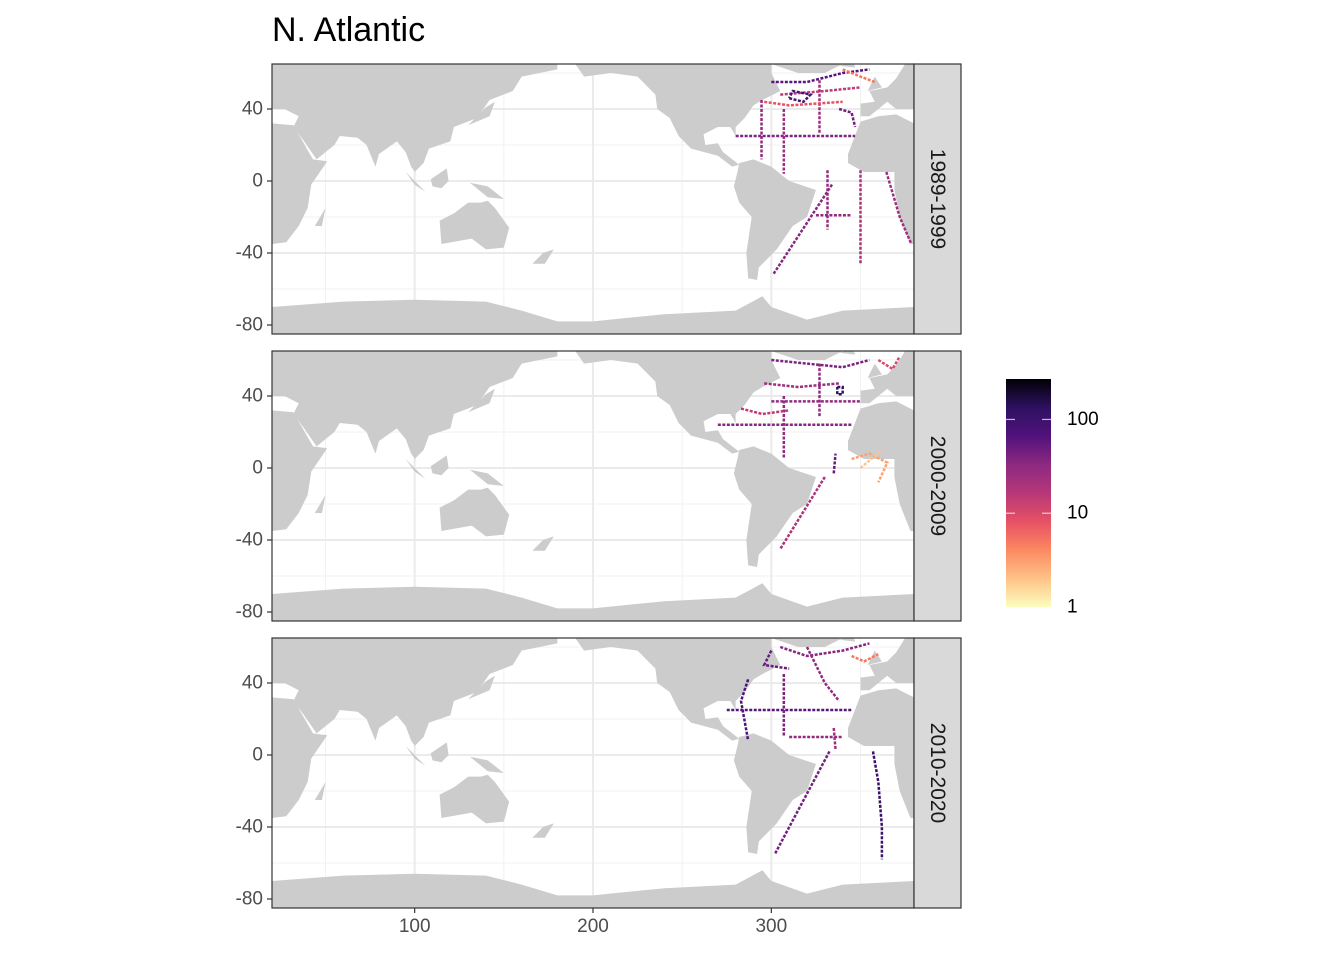 This screenshot has height=965, width=1344. I want to click on legend-tick-label: 100, so click(1083, 419).